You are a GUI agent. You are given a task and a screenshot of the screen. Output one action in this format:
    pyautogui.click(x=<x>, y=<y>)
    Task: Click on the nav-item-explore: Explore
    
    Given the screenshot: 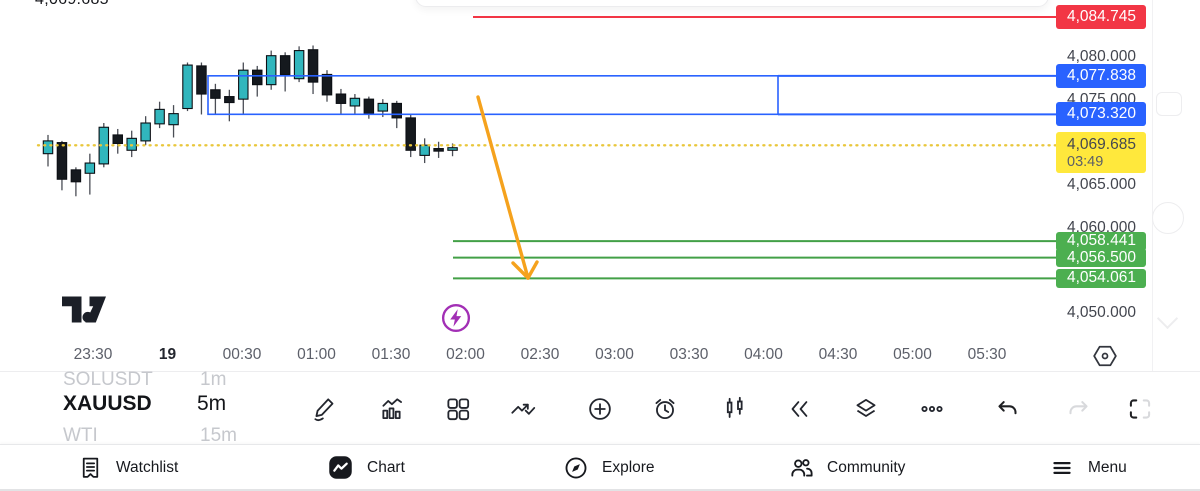 What is the action you would take?
    pyautogui.click(x=609, y=467)
    